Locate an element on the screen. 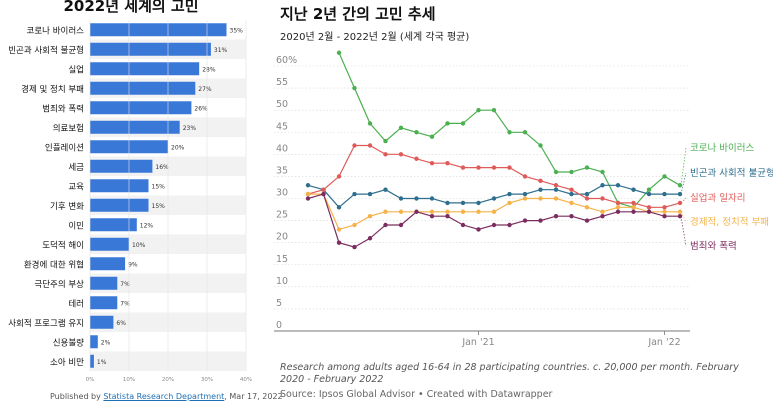  bar-category-label: 기후 변화 is located at coordinates (67, 206).